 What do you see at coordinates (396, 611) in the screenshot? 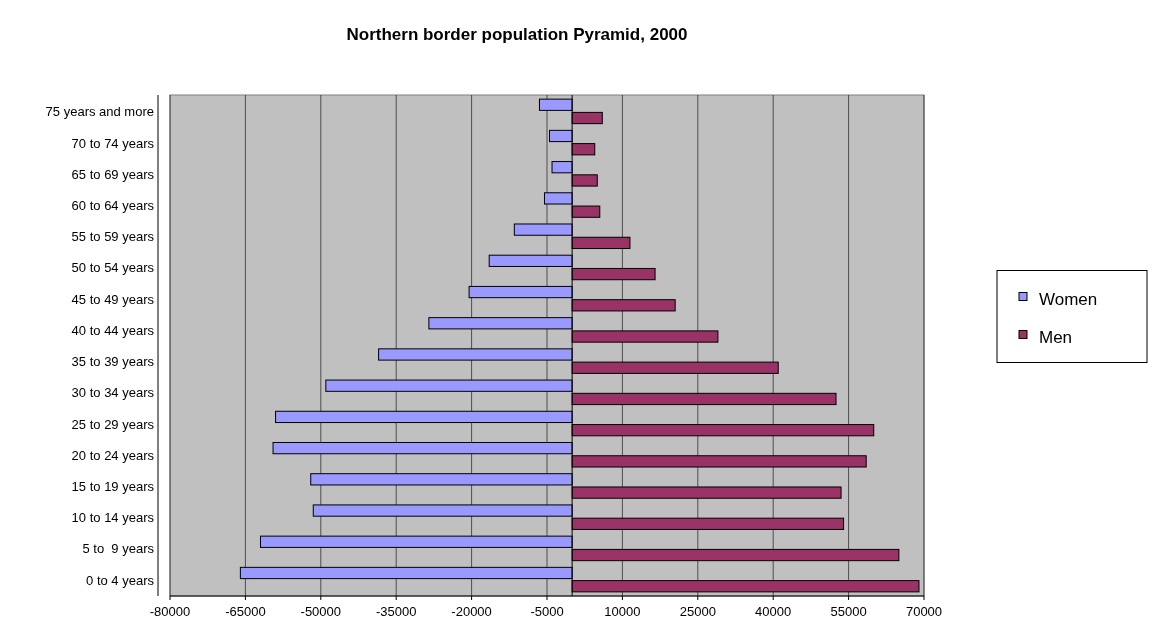
I see `x-tick-label: -35000` at bounding box center [396, 611].